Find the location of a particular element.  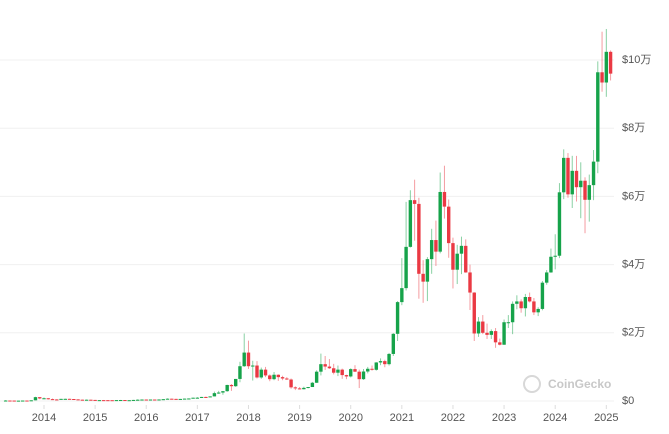

x-tick-label: 2023 is located at coordinates (504, 418).